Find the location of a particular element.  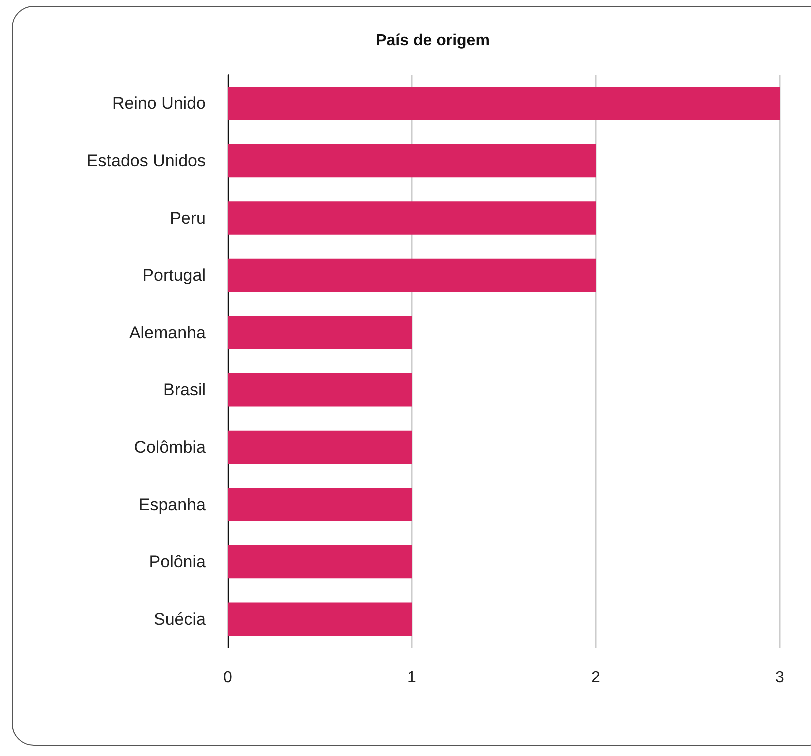

x-tick-label: 3 is located at coordinates (780, 678).